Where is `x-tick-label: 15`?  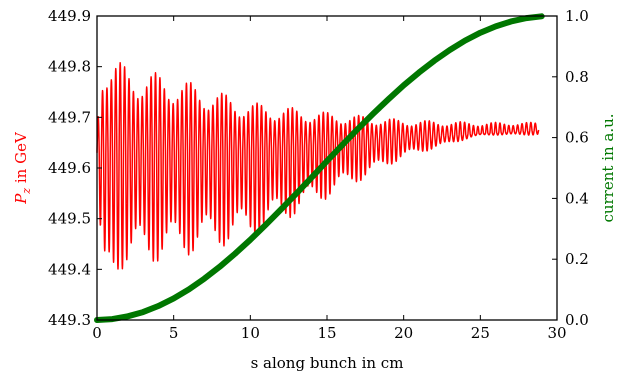
x-tick-label: 15 is located at coordinates (326, 333).